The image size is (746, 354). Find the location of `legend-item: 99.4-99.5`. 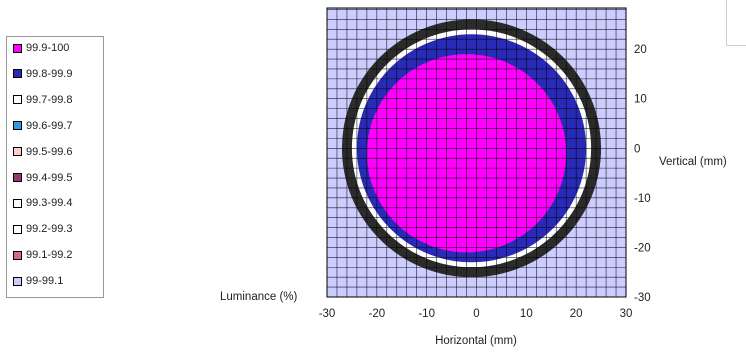

legend-item: 99.4-99.5 is located at coordinates (42, 178).